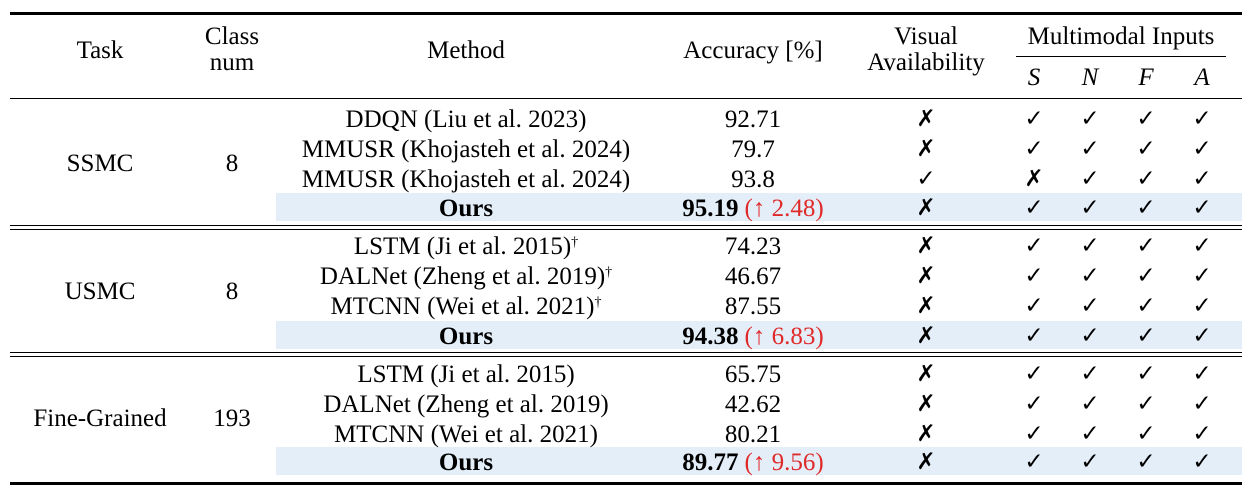 The height and width of the screenshot is (500, 1252). I want to click on accuracy-text: 87.55, so click(753, 306).